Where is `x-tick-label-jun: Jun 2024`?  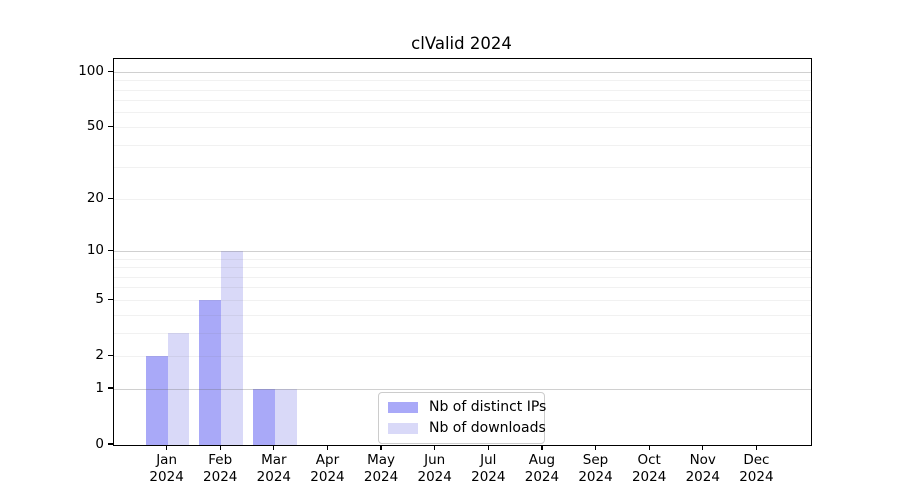
x-tick-label-jun: Jun 2024 is located at coordinates (435, 469).